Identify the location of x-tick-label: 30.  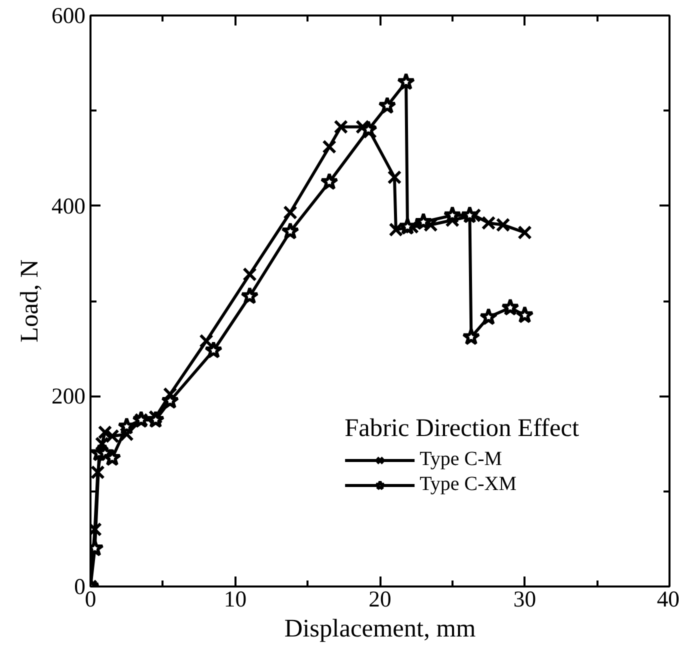
(524, 599).